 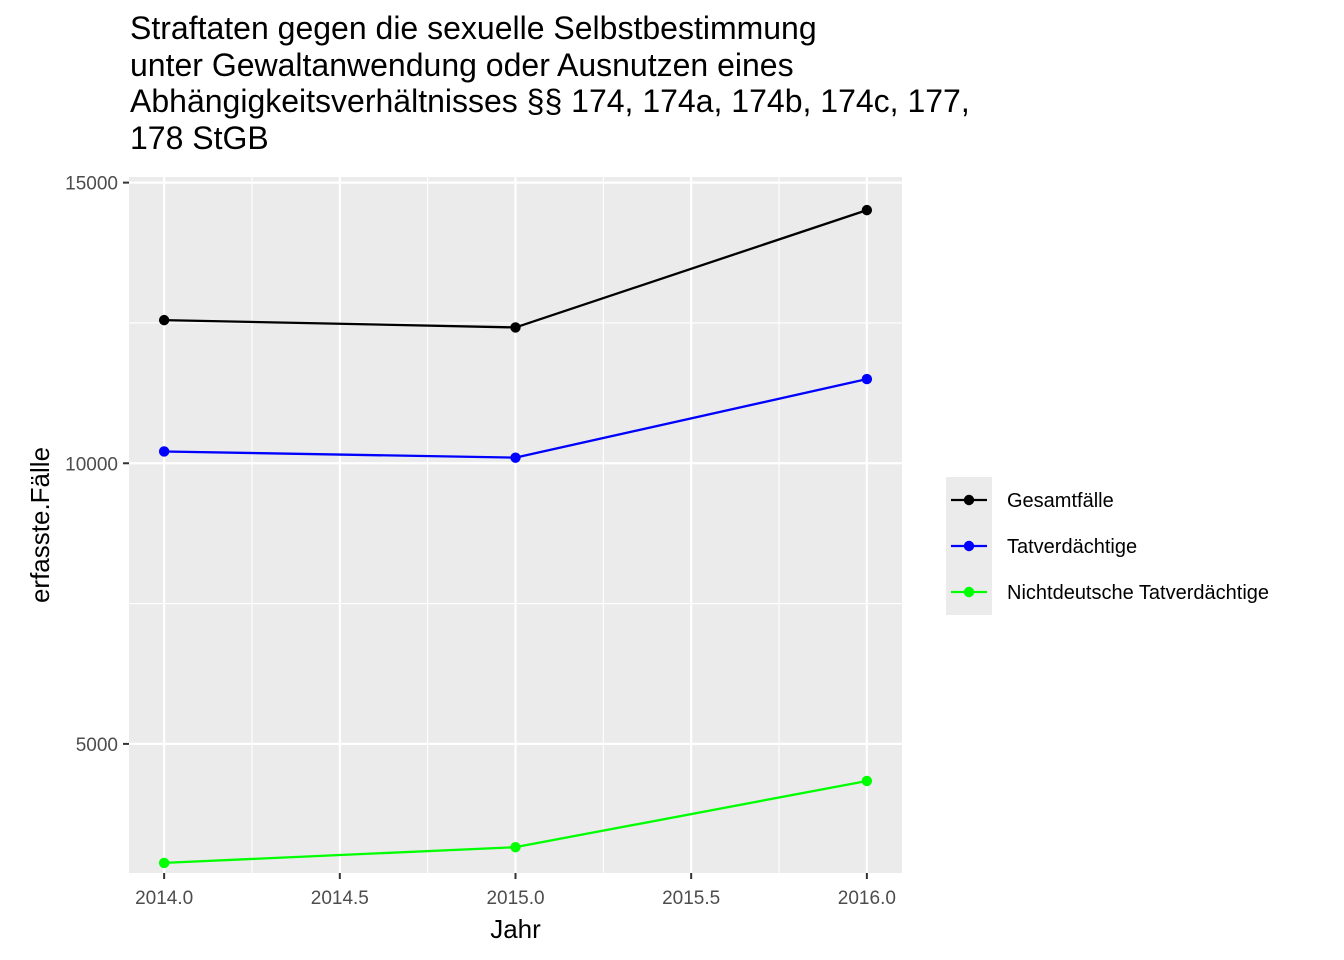 I want to click on y-tick-label: 10000, so click(x=91, y=464).